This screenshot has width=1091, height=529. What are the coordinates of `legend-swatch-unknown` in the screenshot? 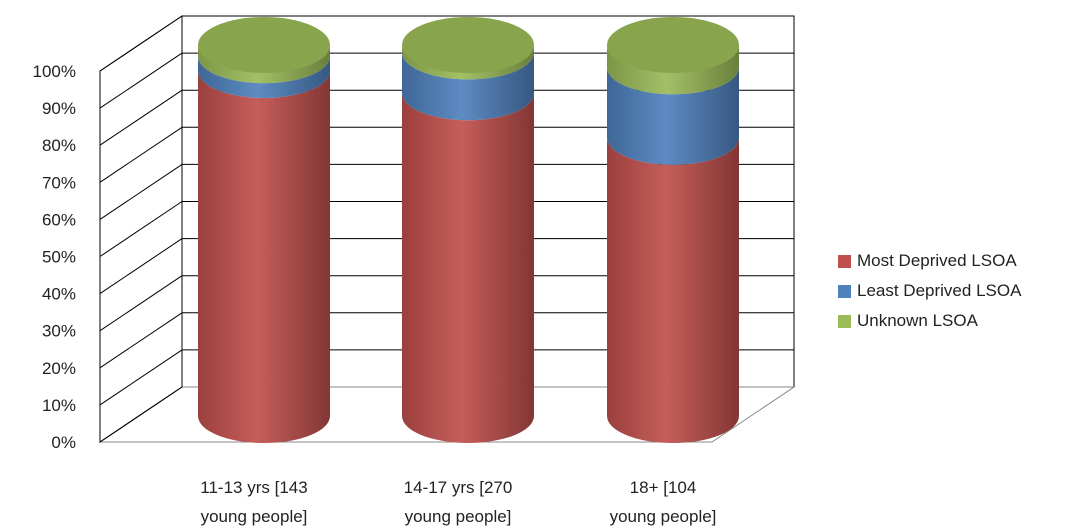 It's located at (844, 321).